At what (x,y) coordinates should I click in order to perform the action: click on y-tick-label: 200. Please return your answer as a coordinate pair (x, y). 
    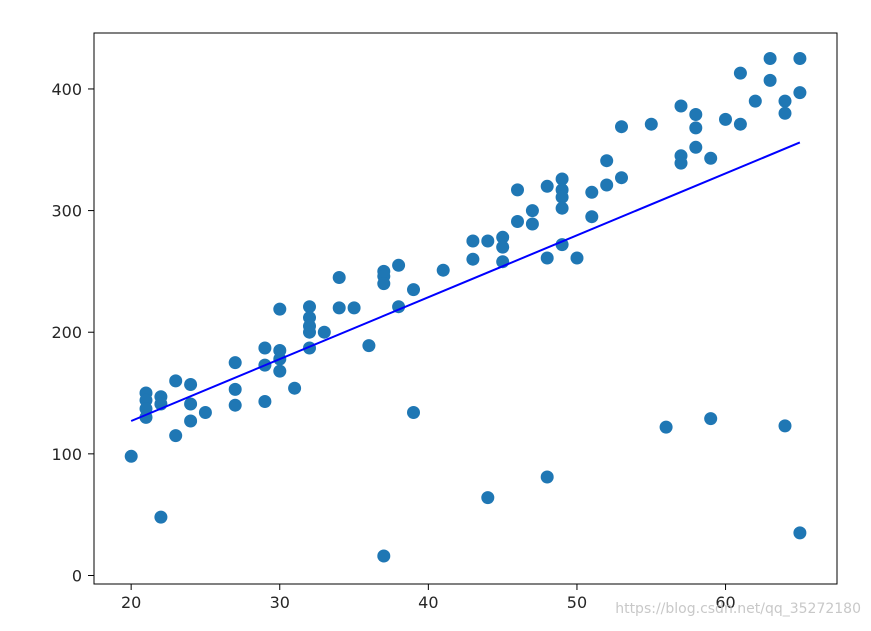
    Looking at the image, I should click on (66, 332).